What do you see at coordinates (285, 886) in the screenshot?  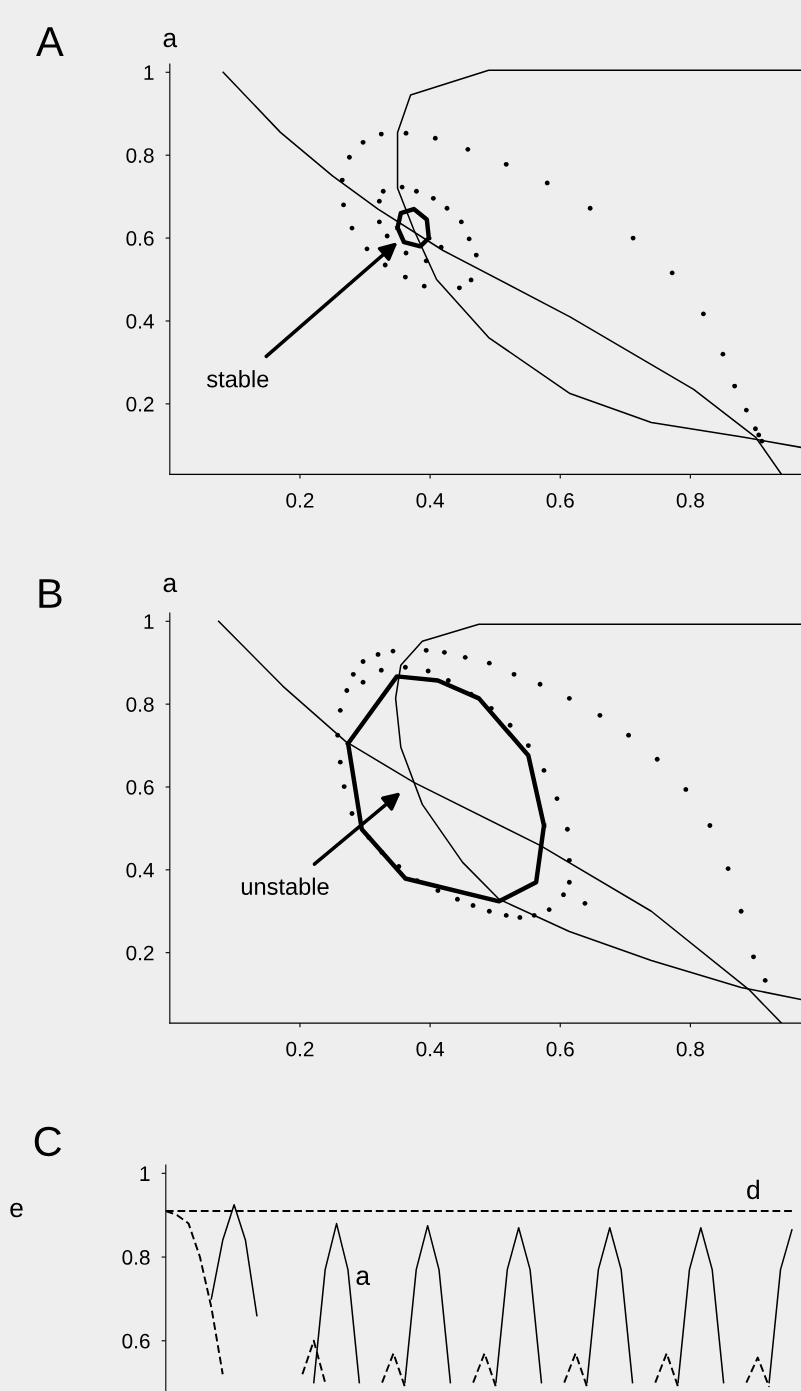 I see `annotation: unstable` at bounding box center [285, 886].